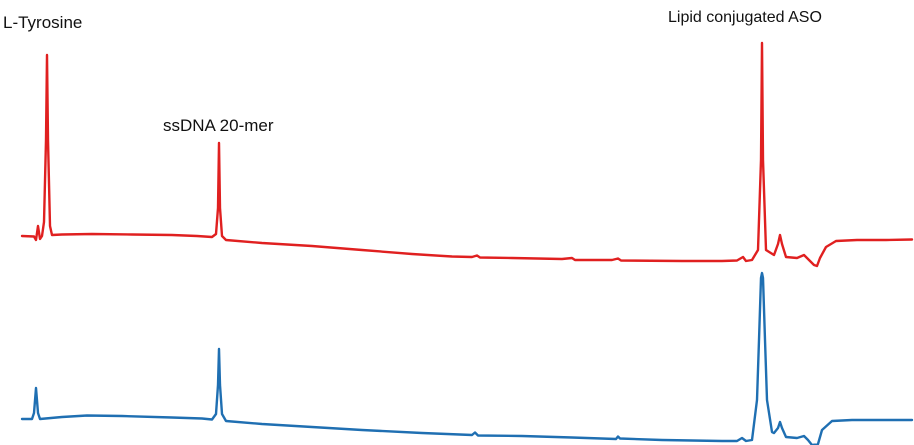 This screenshot has width=914, height=445. What do you see at coordinates (745, 17) in the screenshot?
I see `lipid-conjugated-aso-peak-label: Lipid conjugated ASO` at bounding box center [745, 17].